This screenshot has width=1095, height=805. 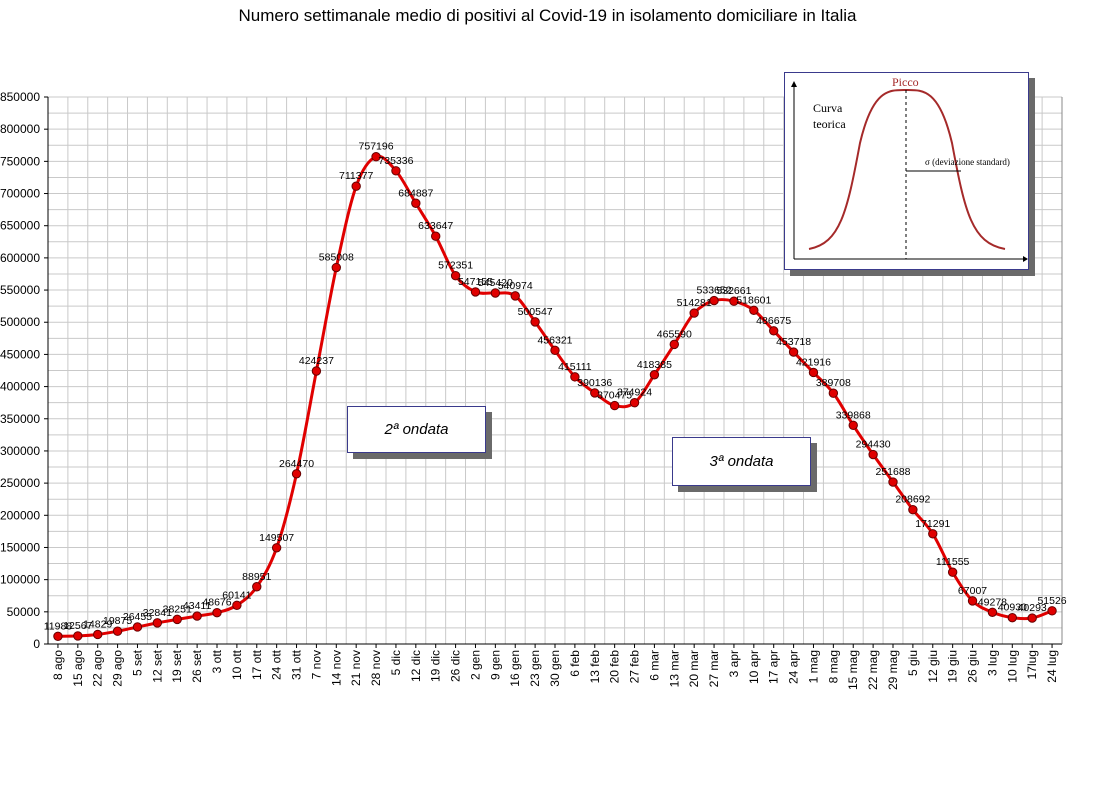 What do you see at coordinates (654, 665) in the screenshot?
I see `x-tick-label: 6 mar` at bounding box center [654, 665].